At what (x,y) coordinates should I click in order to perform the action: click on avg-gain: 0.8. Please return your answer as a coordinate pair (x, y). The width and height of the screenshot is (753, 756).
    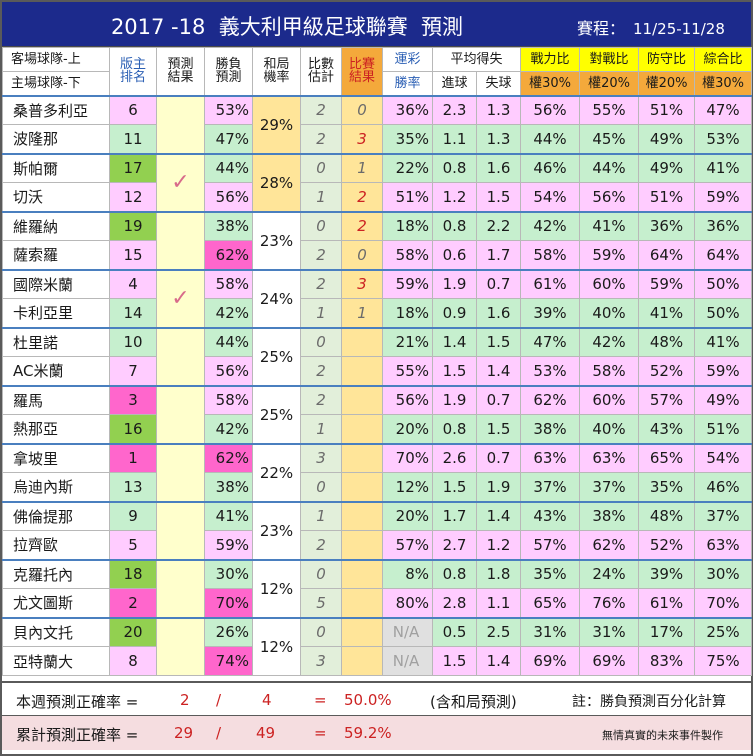
    Looking at the image, I should click on (454, 167).